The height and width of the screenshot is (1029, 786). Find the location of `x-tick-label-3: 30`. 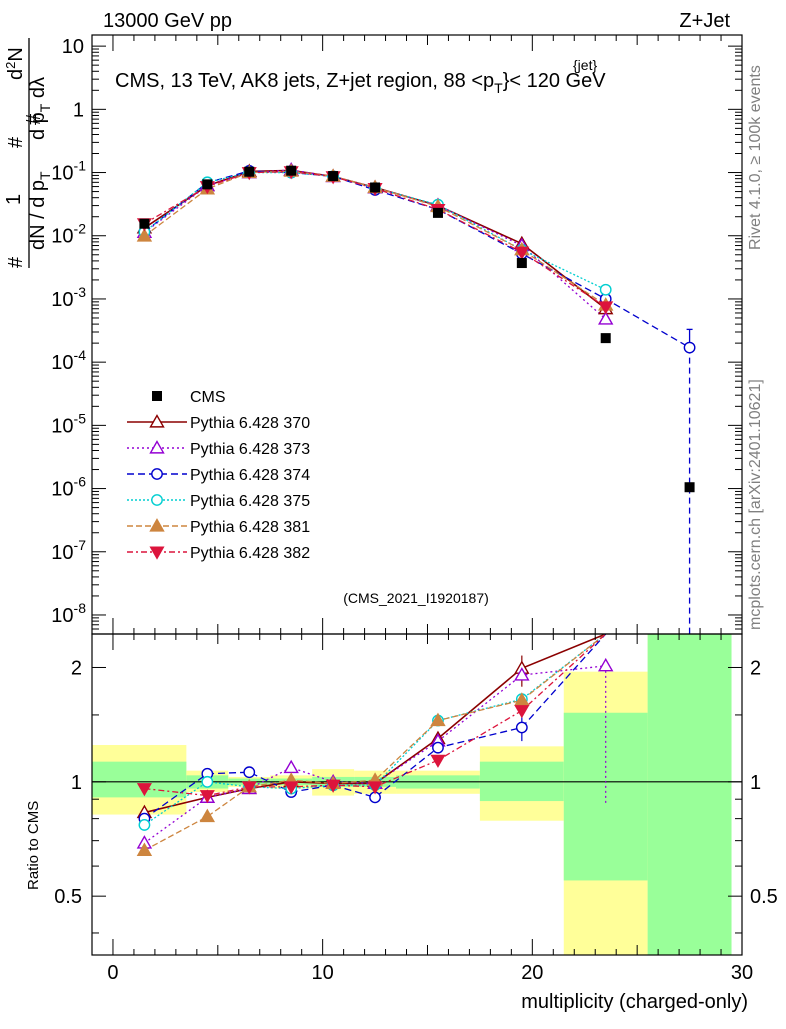

x-tick-label-3: 30 is located at coordinates (742, 973).